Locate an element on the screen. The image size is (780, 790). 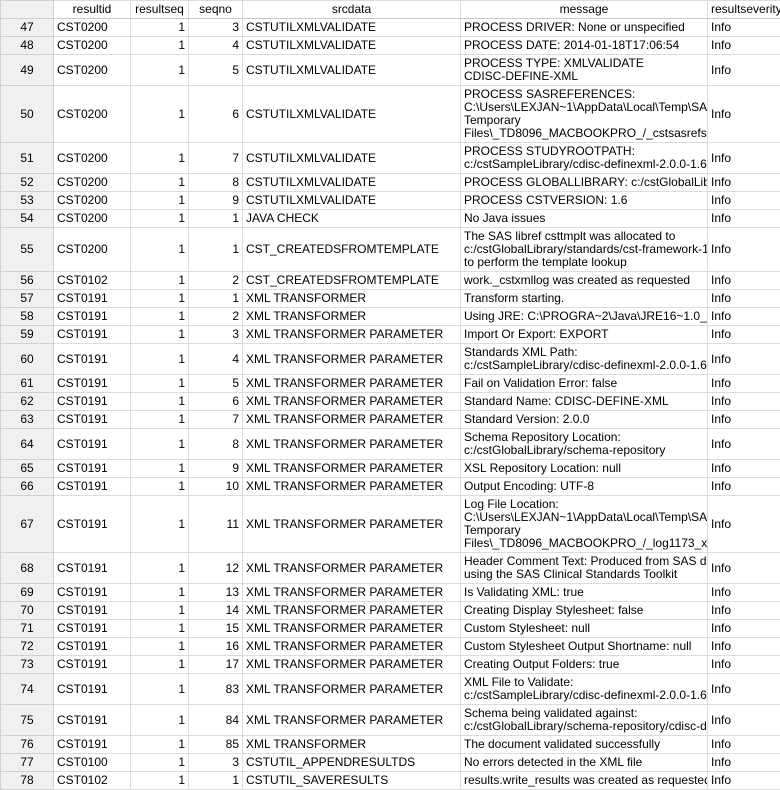
cell-seqno: 85 is located at coordinates (216, 745).